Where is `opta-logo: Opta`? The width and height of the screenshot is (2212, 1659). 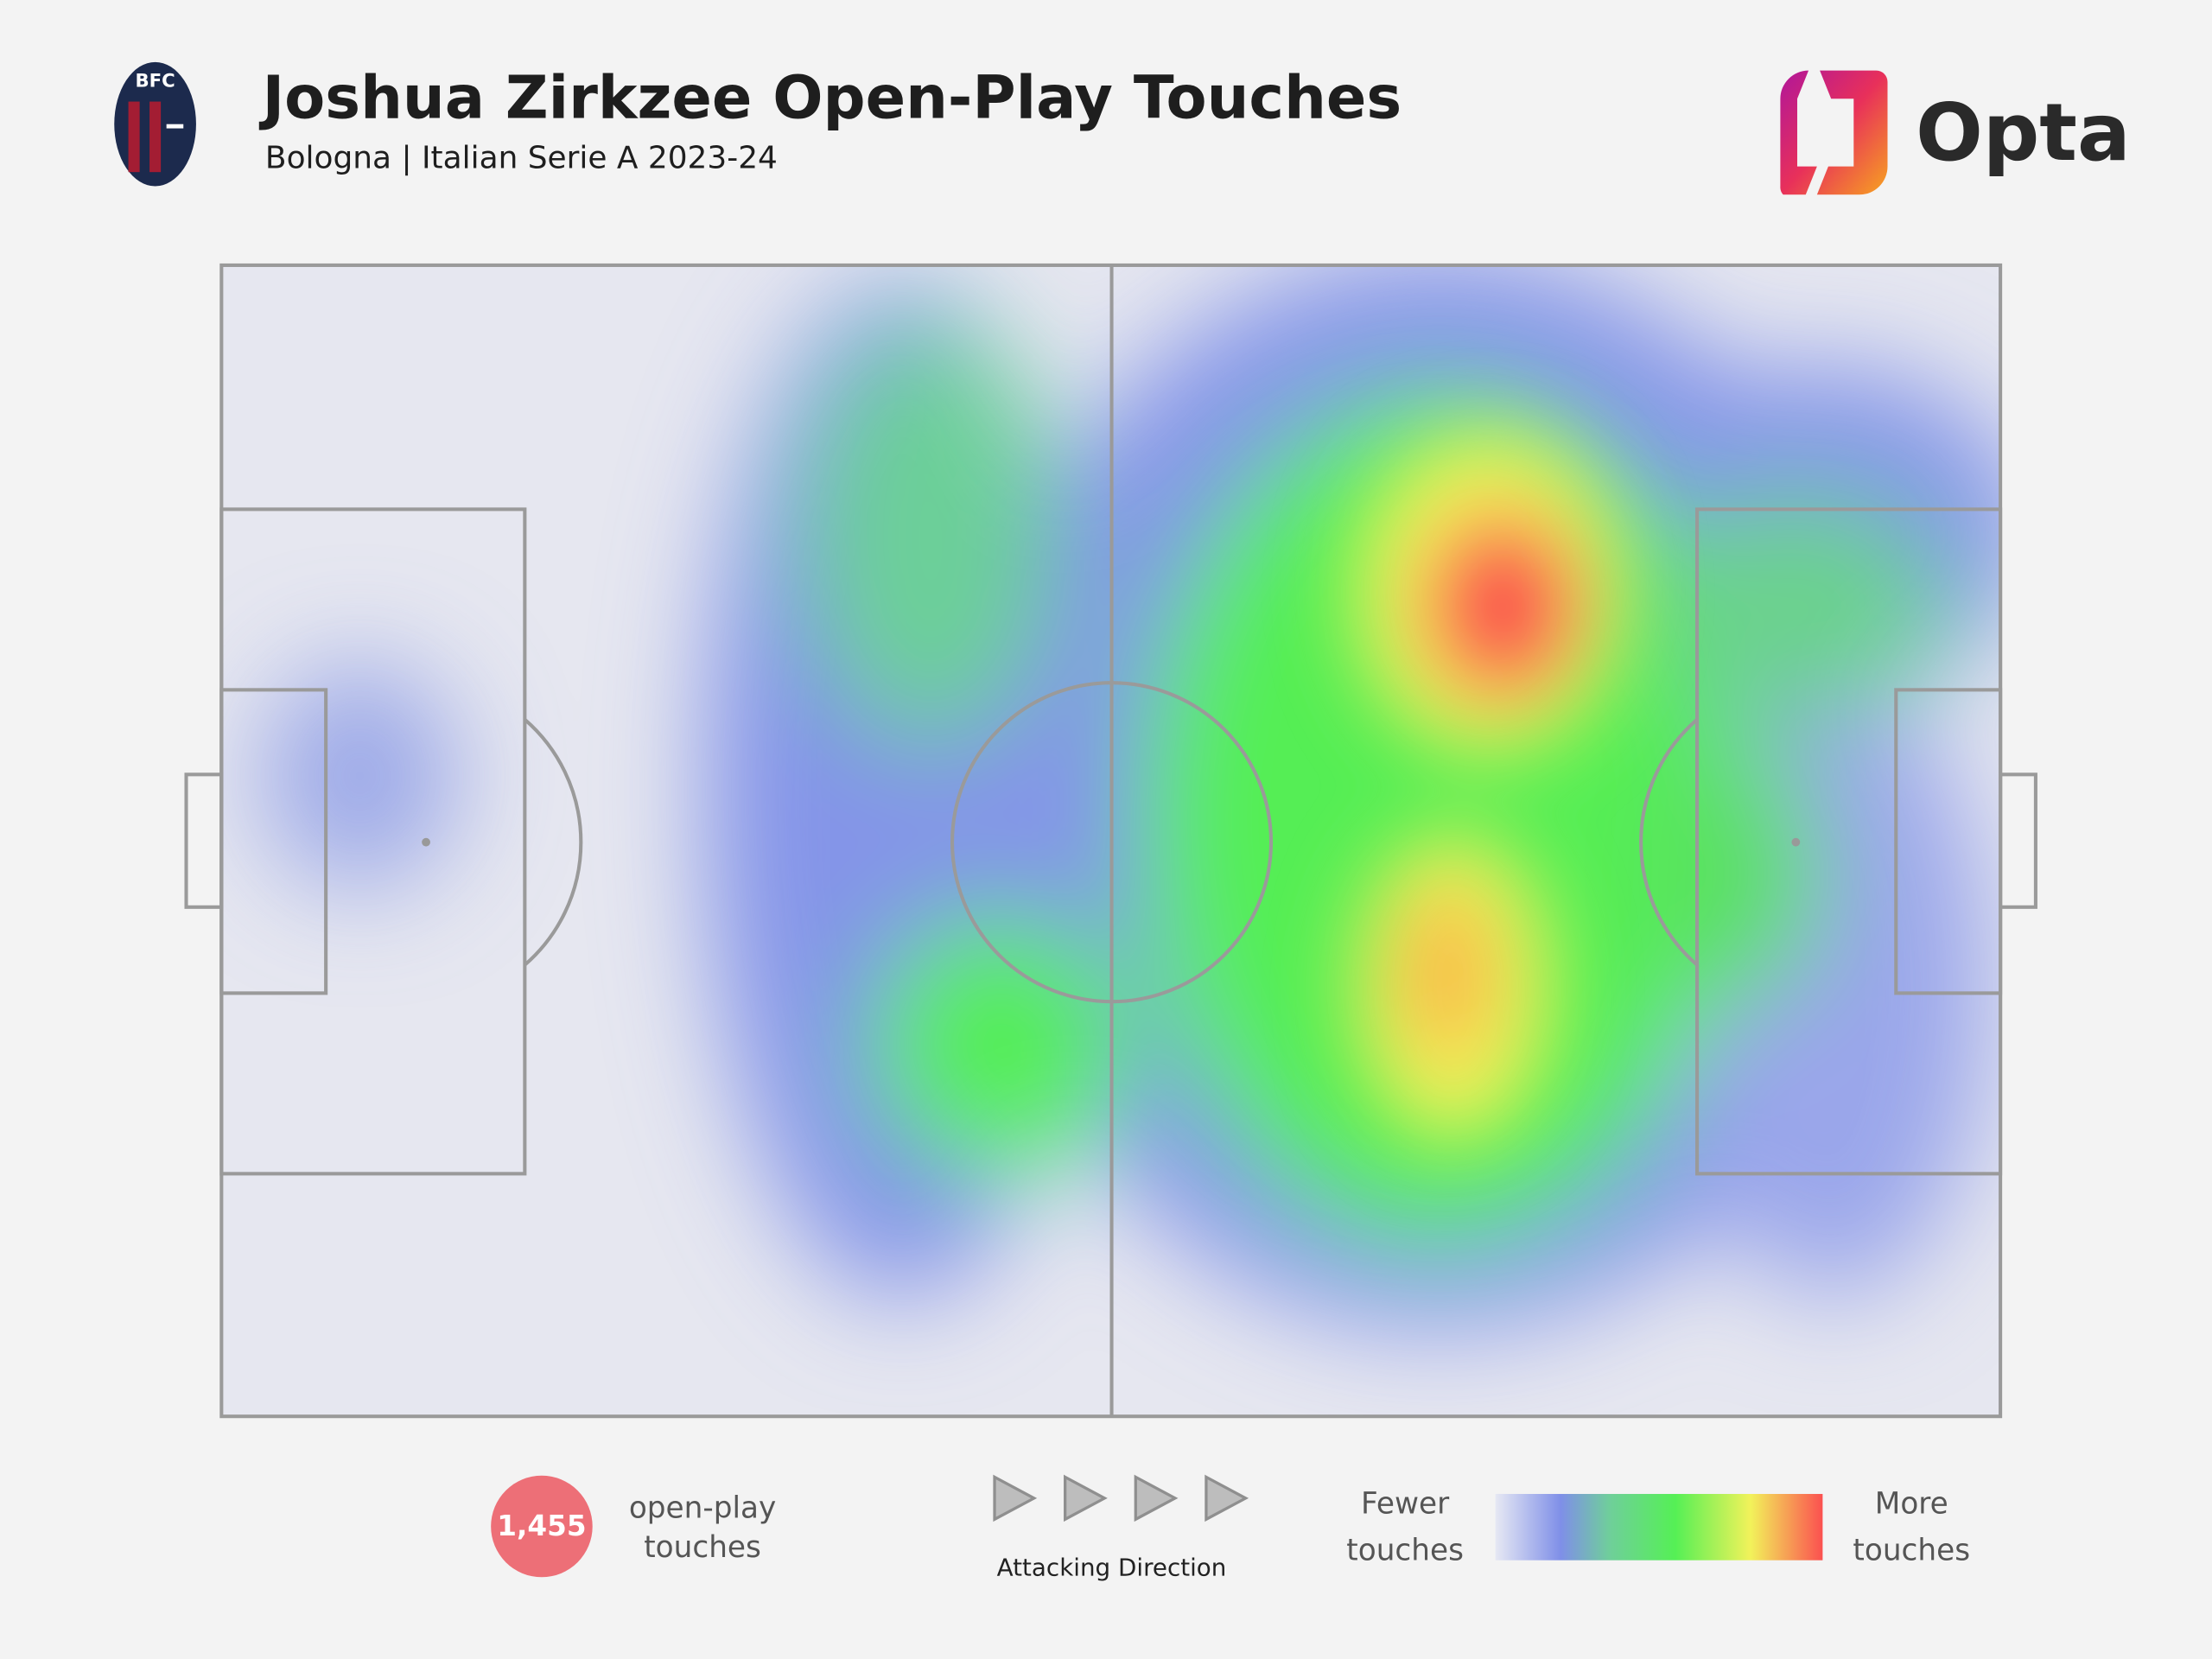 opta-logo: Opta is located at coordinates (1955, 132).